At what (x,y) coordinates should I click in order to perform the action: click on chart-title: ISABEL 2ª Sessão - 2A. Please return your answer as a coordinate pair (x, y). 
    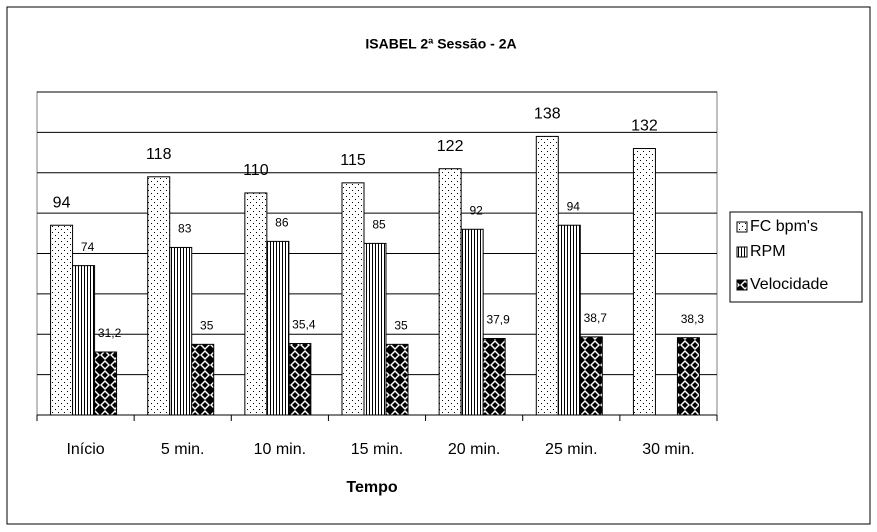
    Looking at the image, I should click on (440, 44).